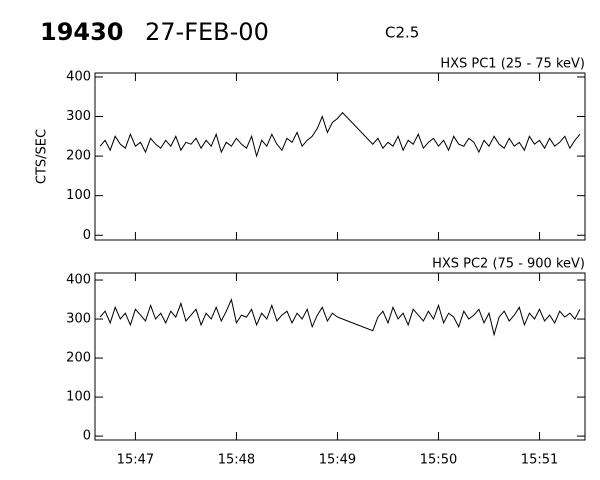  What do you see at coordinates (82, 32) in the screenshot?
I see `event-id: 19430` at bounding box center [82, 32].